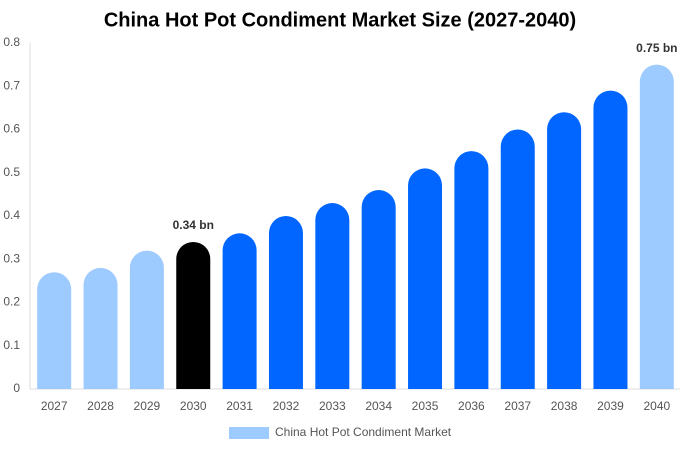  I want to click on x-tick-label: 2038, so click(564, 406).